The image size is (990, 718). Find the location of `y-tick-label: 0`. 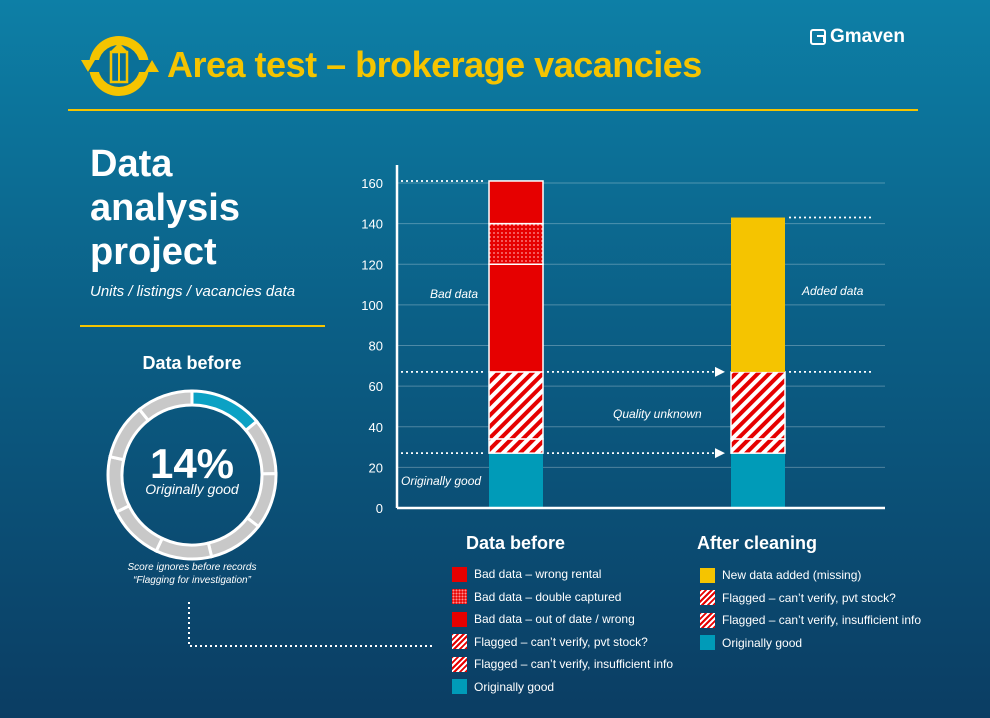

y-tick-label: 0 is located at coordinates (379, 508).